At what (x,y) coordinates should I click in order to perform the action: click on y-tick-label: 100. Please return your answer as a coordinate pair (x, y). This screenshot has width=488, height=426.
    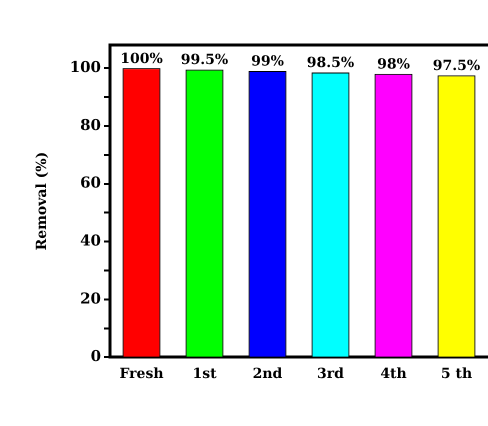
    Looking at the image, I should click on (85, 67).